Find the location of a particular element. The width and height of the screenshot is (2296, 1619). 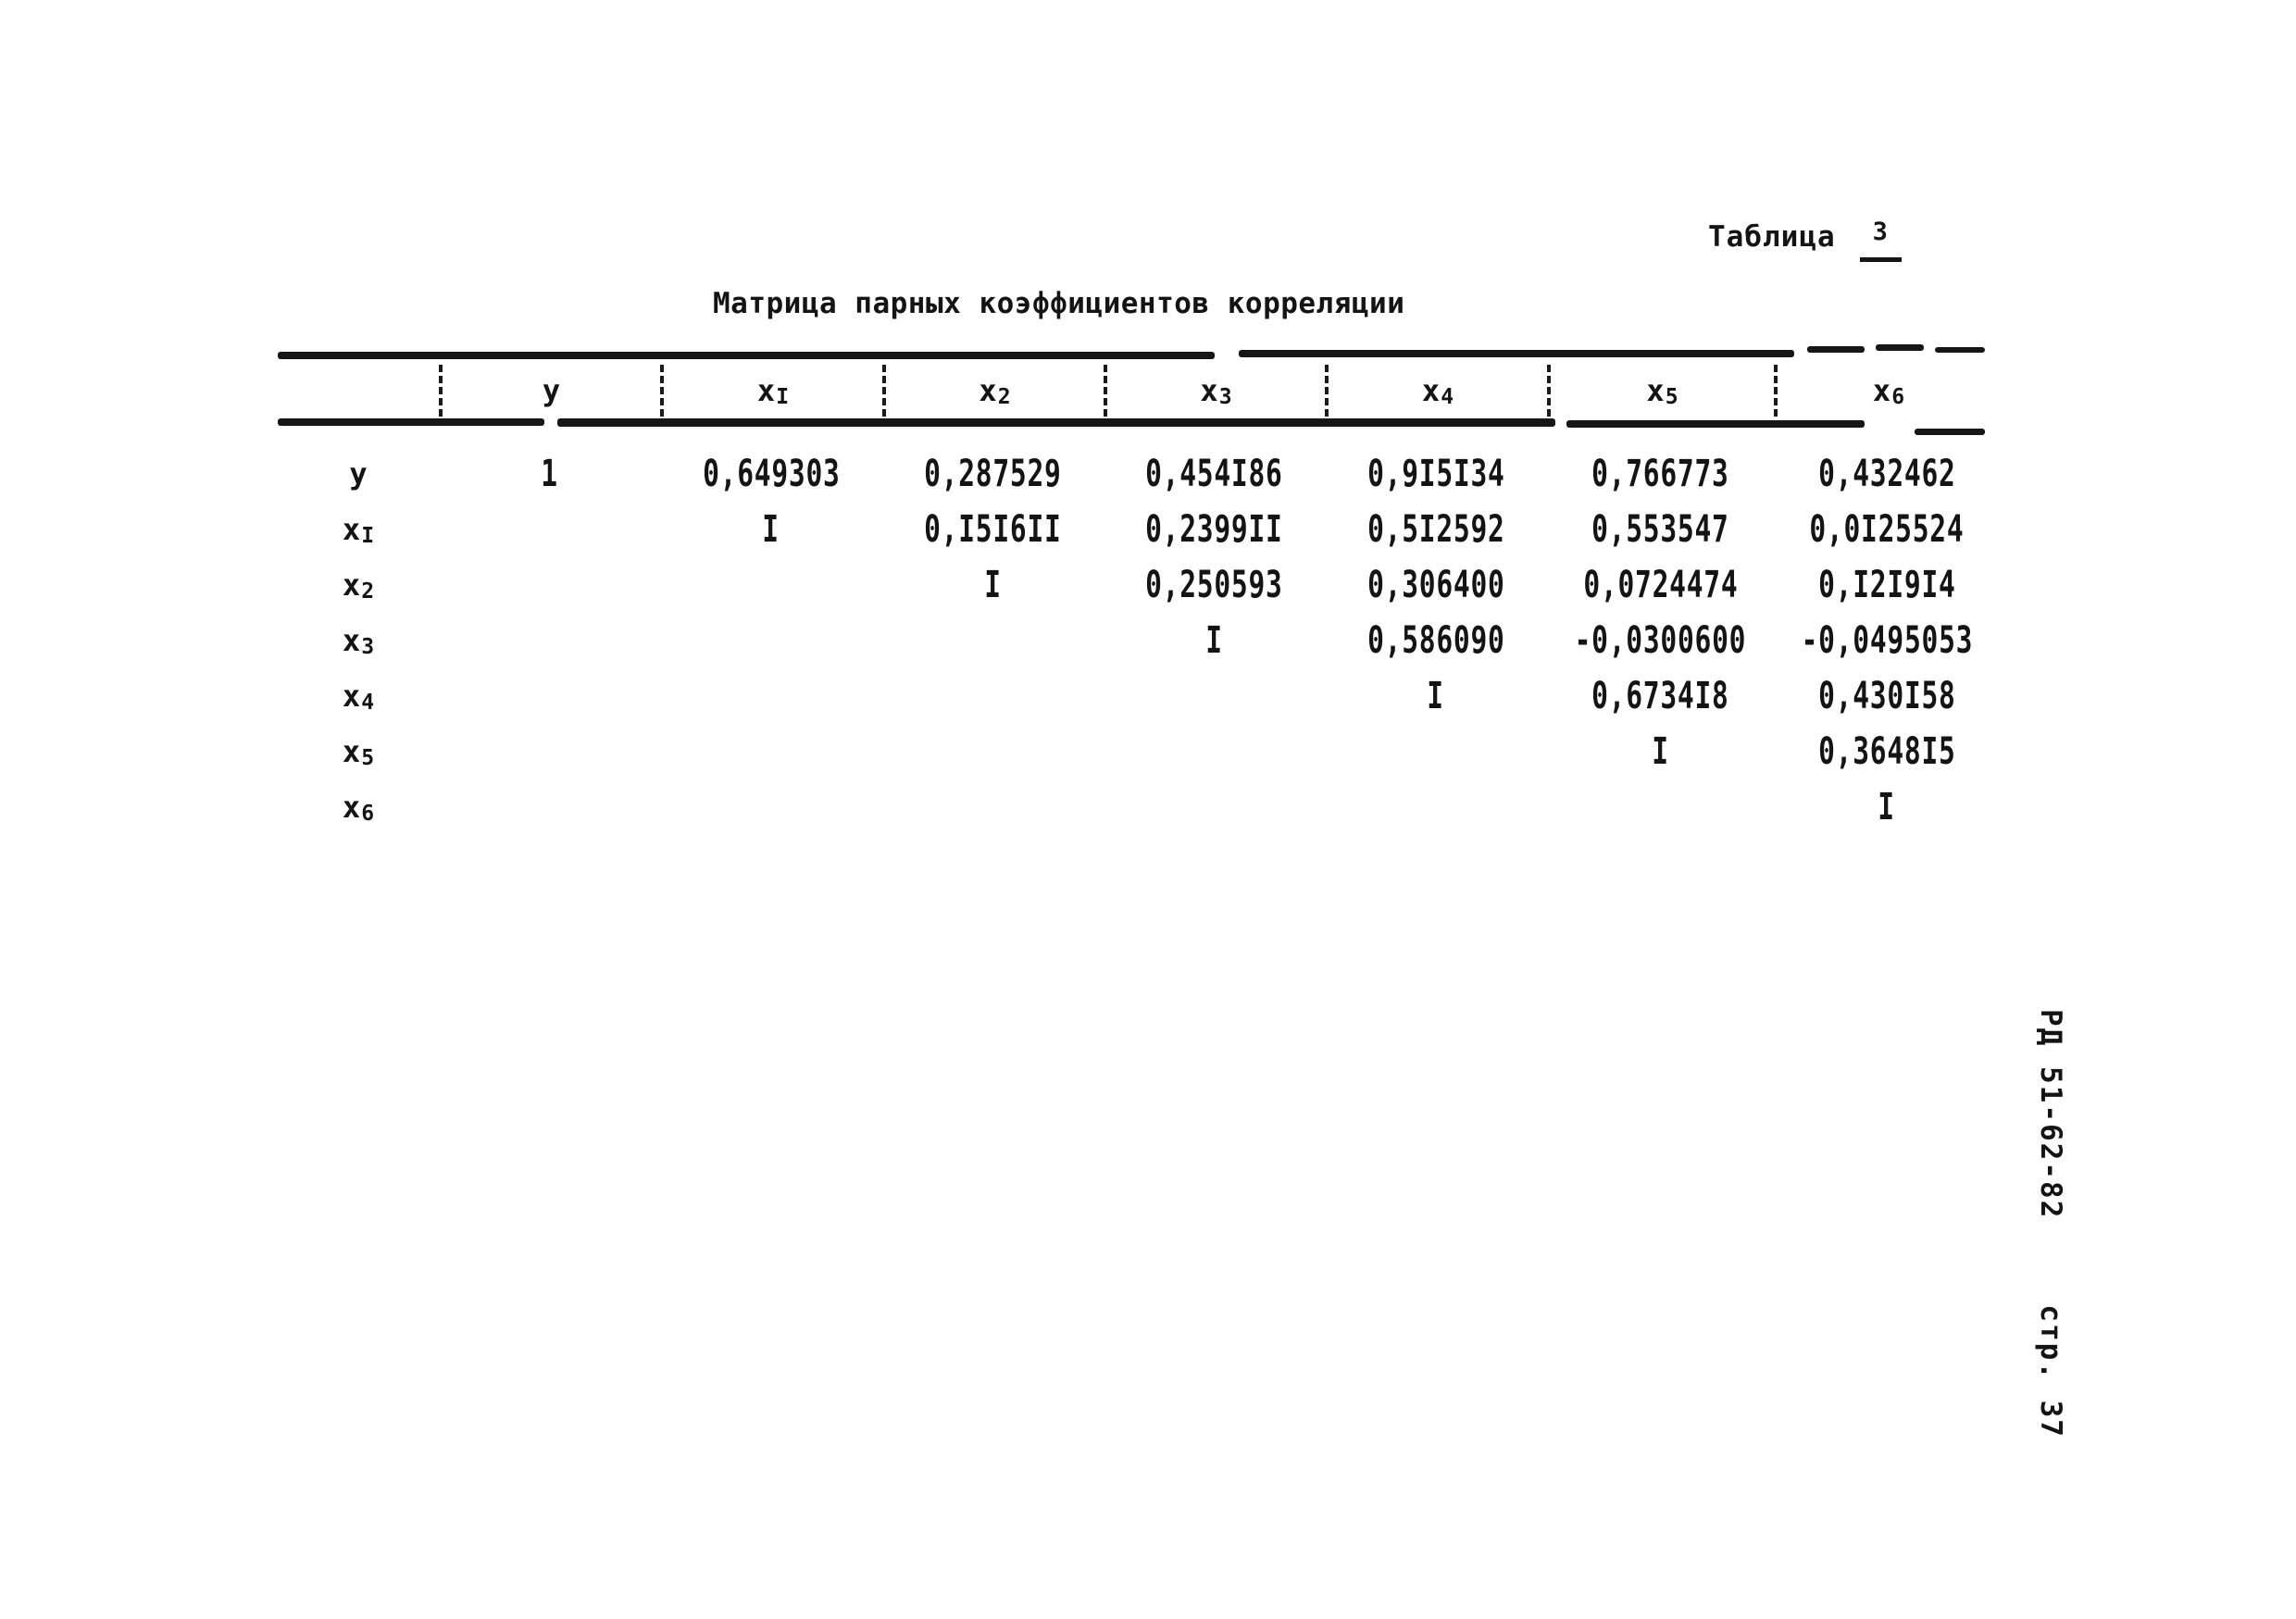

matrix-value: -0,0300600 is located at coordinates (1660, 640).